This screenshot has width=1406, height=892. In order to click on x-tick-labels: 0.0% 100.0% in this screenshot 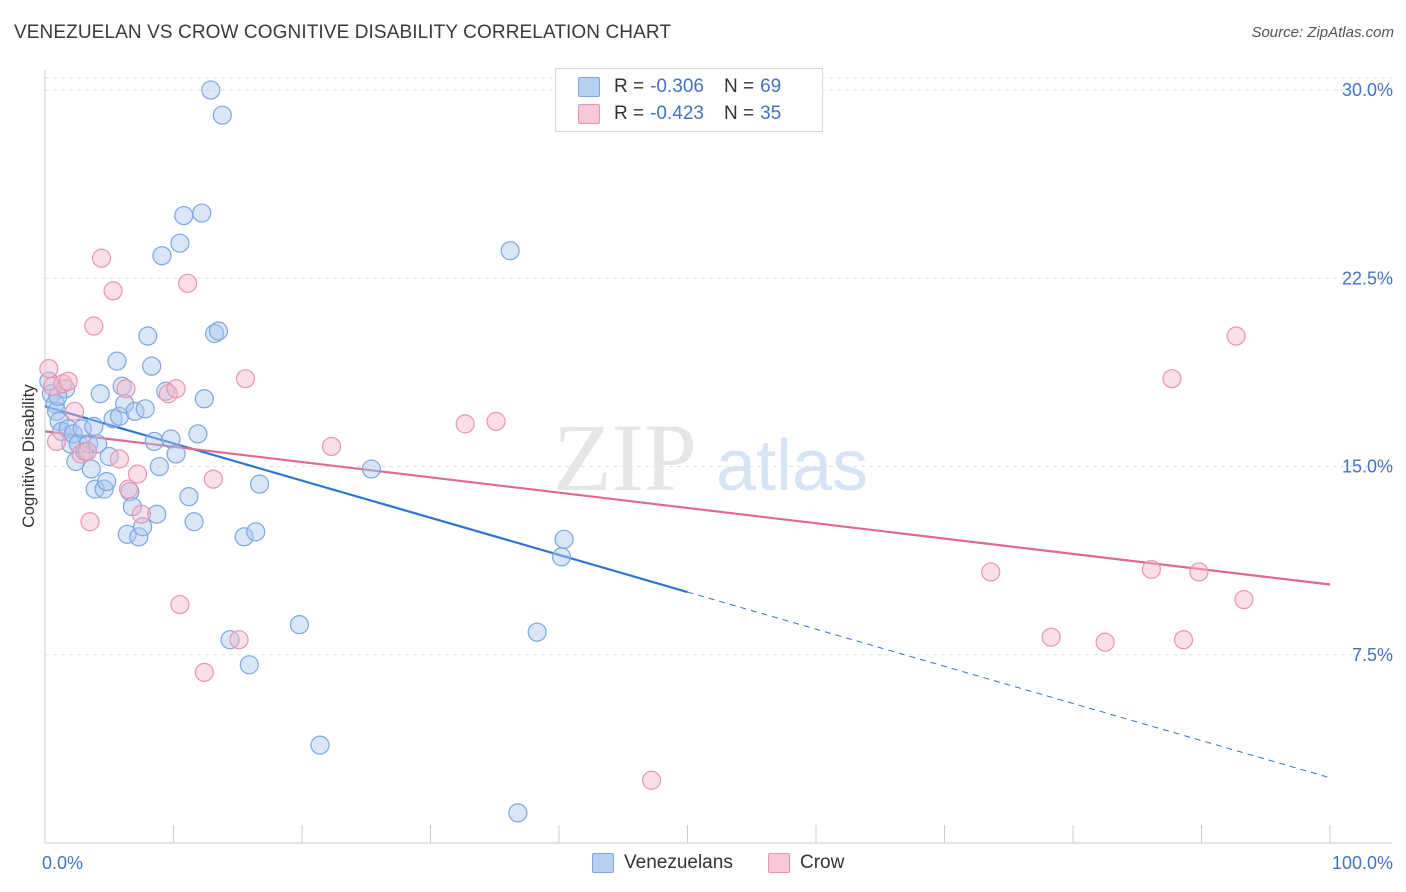, I will do `click(717, 863)`.